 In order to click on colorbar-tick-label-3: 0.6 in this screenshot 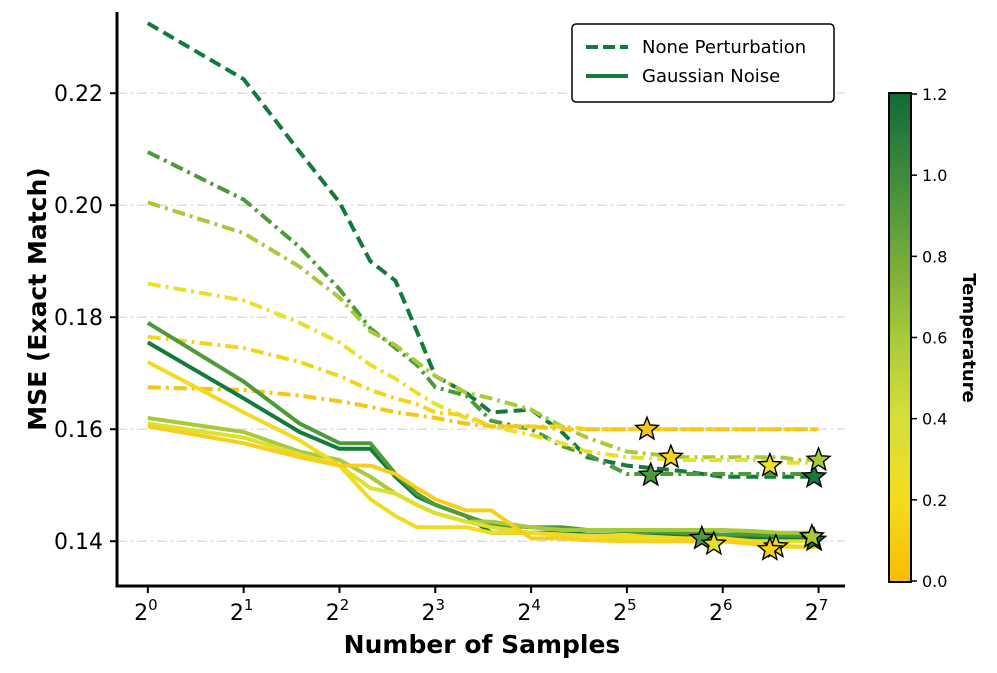, I will do `click(934, 338)`.